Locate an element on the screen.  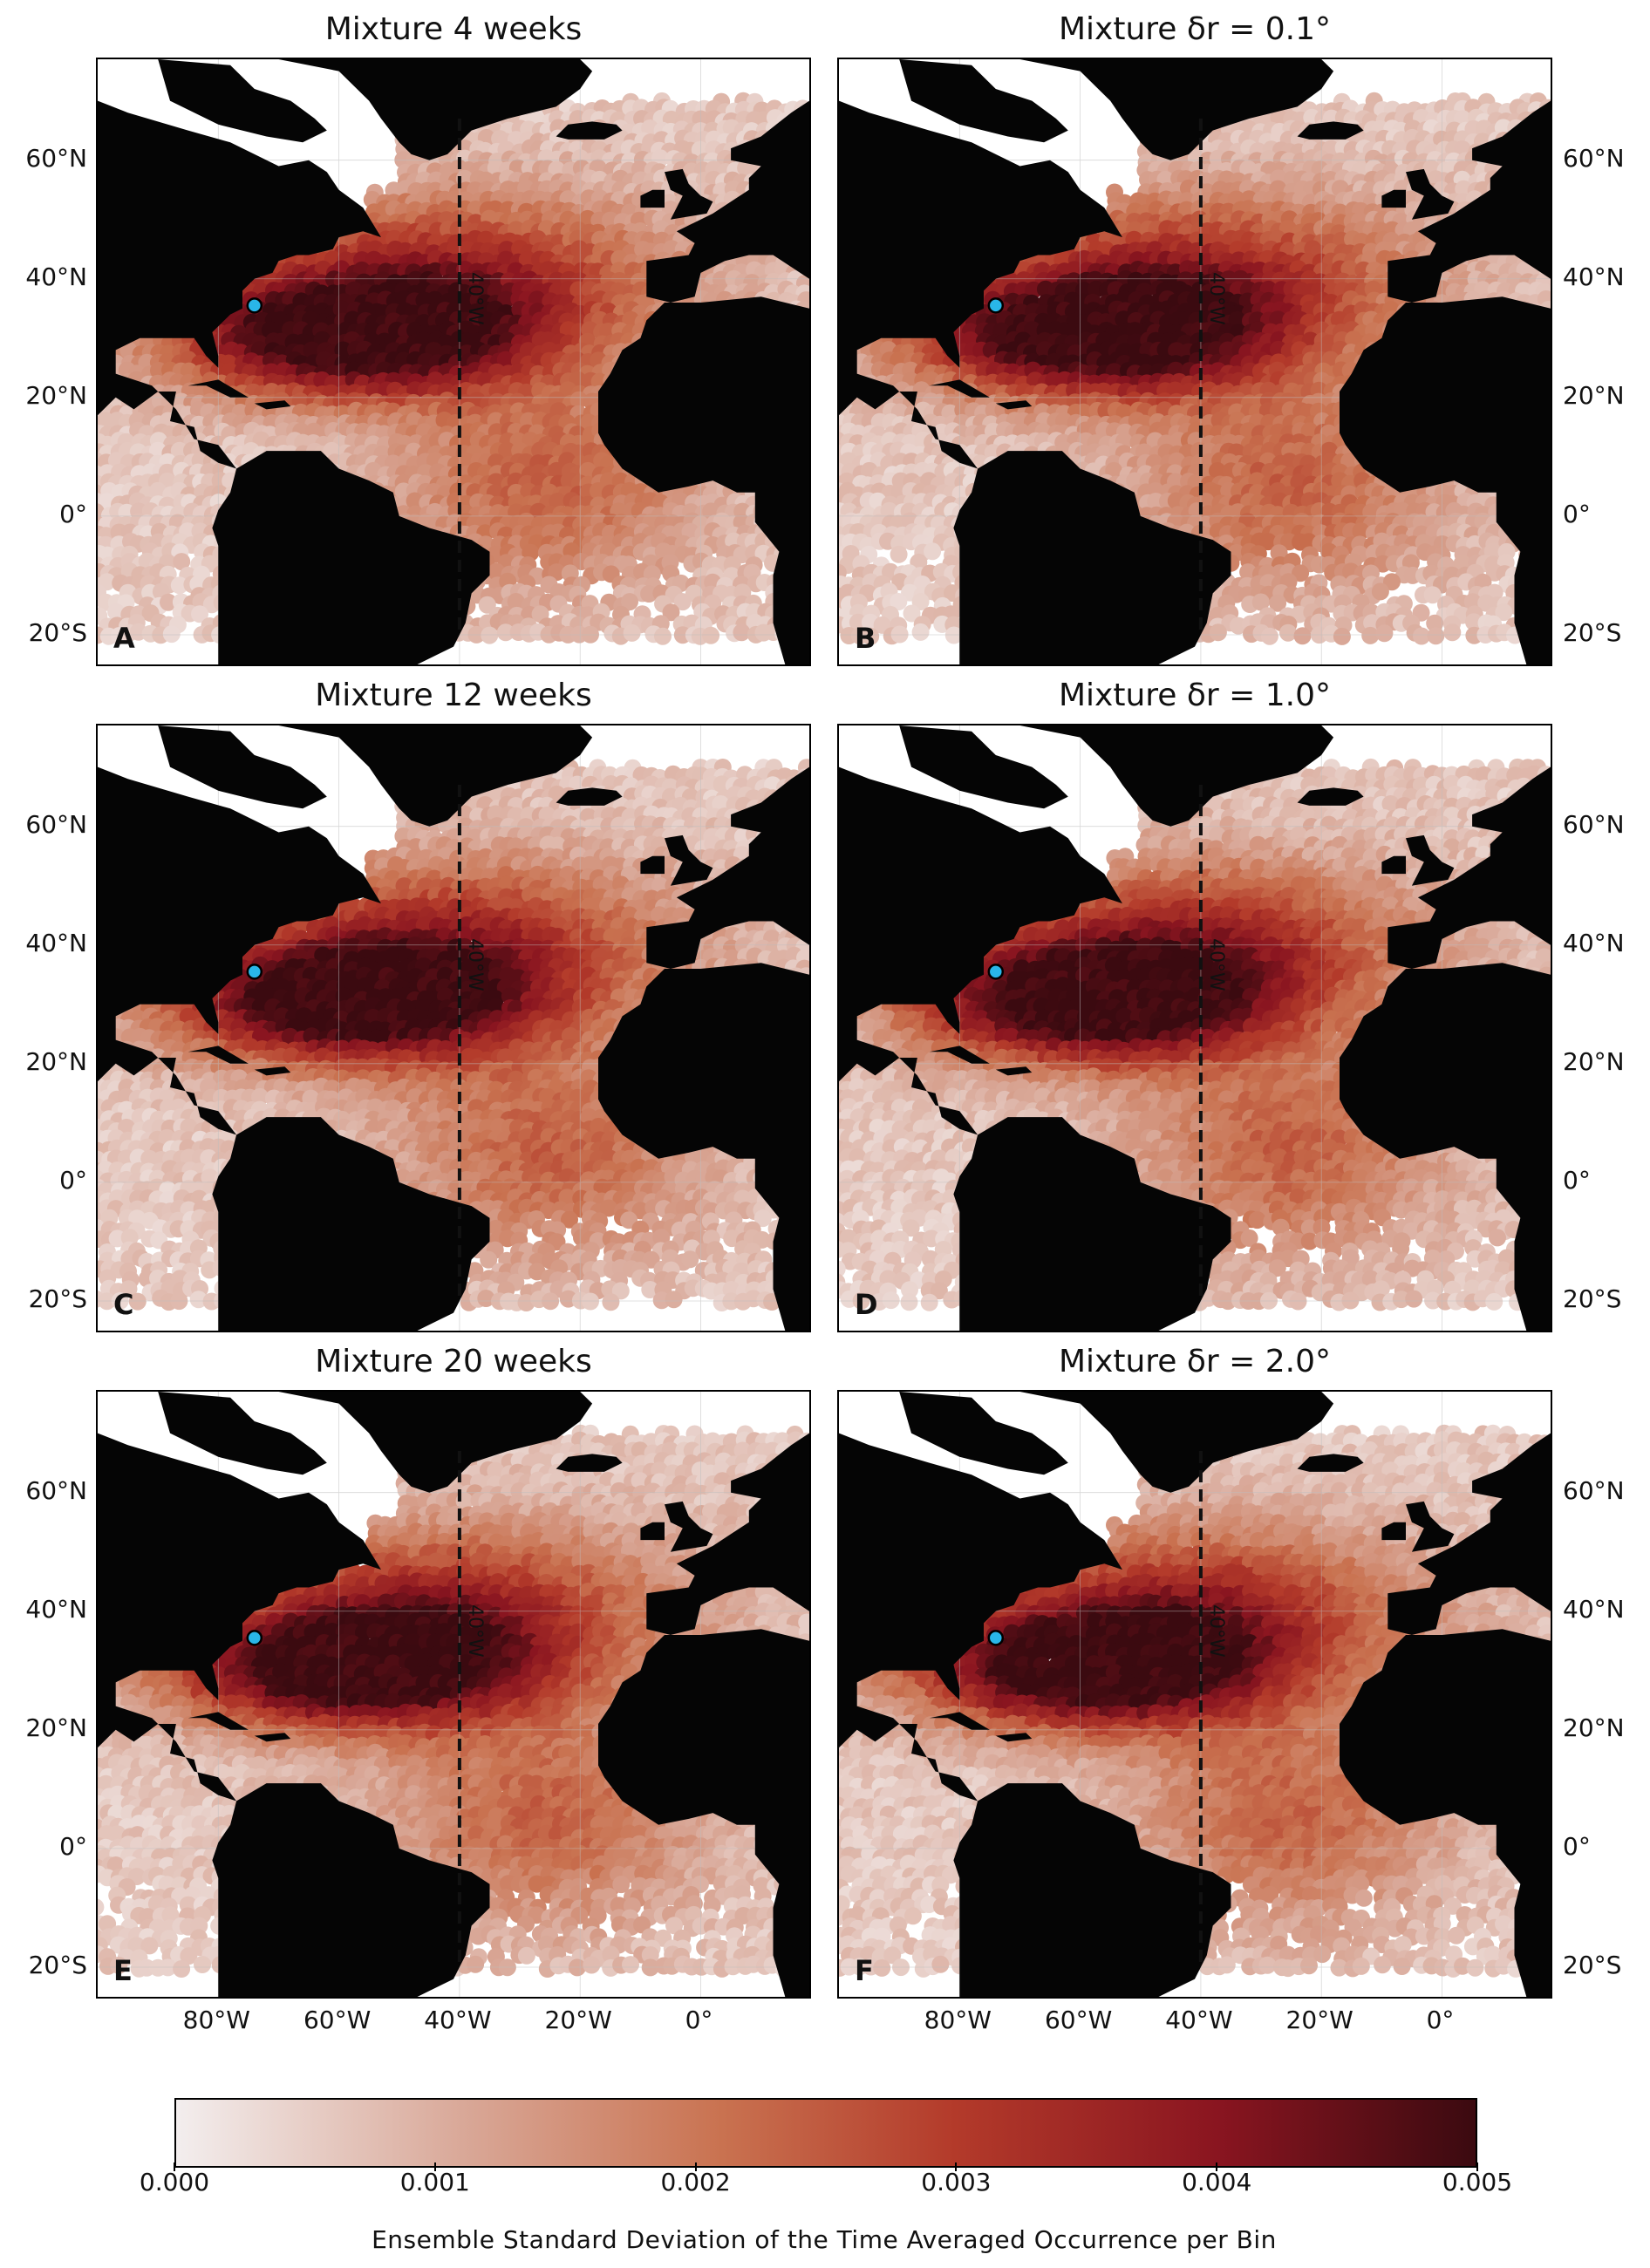
panel-letter: C is located at coordinates (124, 1304).